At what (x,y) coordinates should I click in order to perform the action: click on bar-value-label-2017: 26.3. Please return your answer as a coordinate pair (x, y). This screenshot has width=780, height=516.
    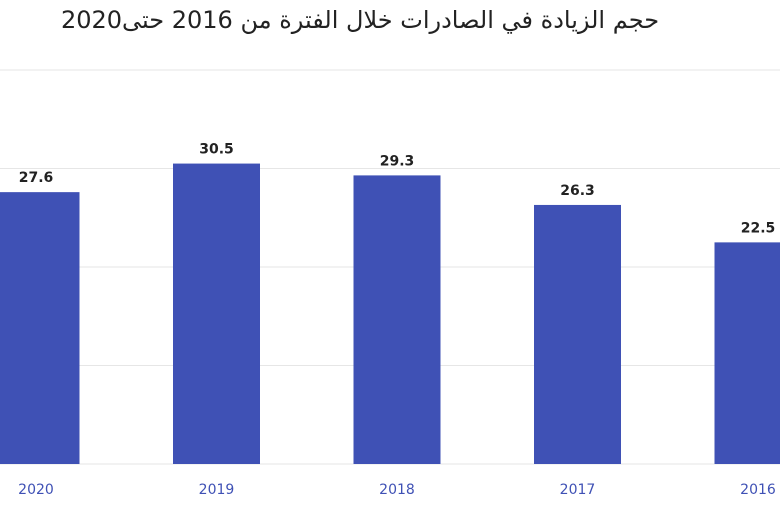
    Looking at the image, I should click on (577, 191).